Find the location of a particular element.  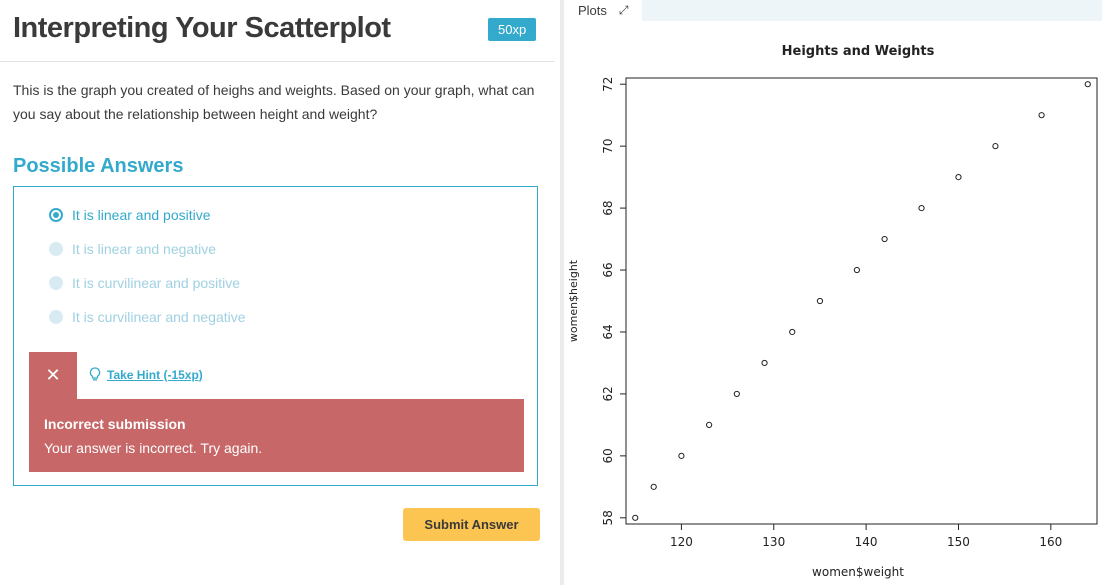

x-tick-label: 150 is located at coordinates (958, 542).